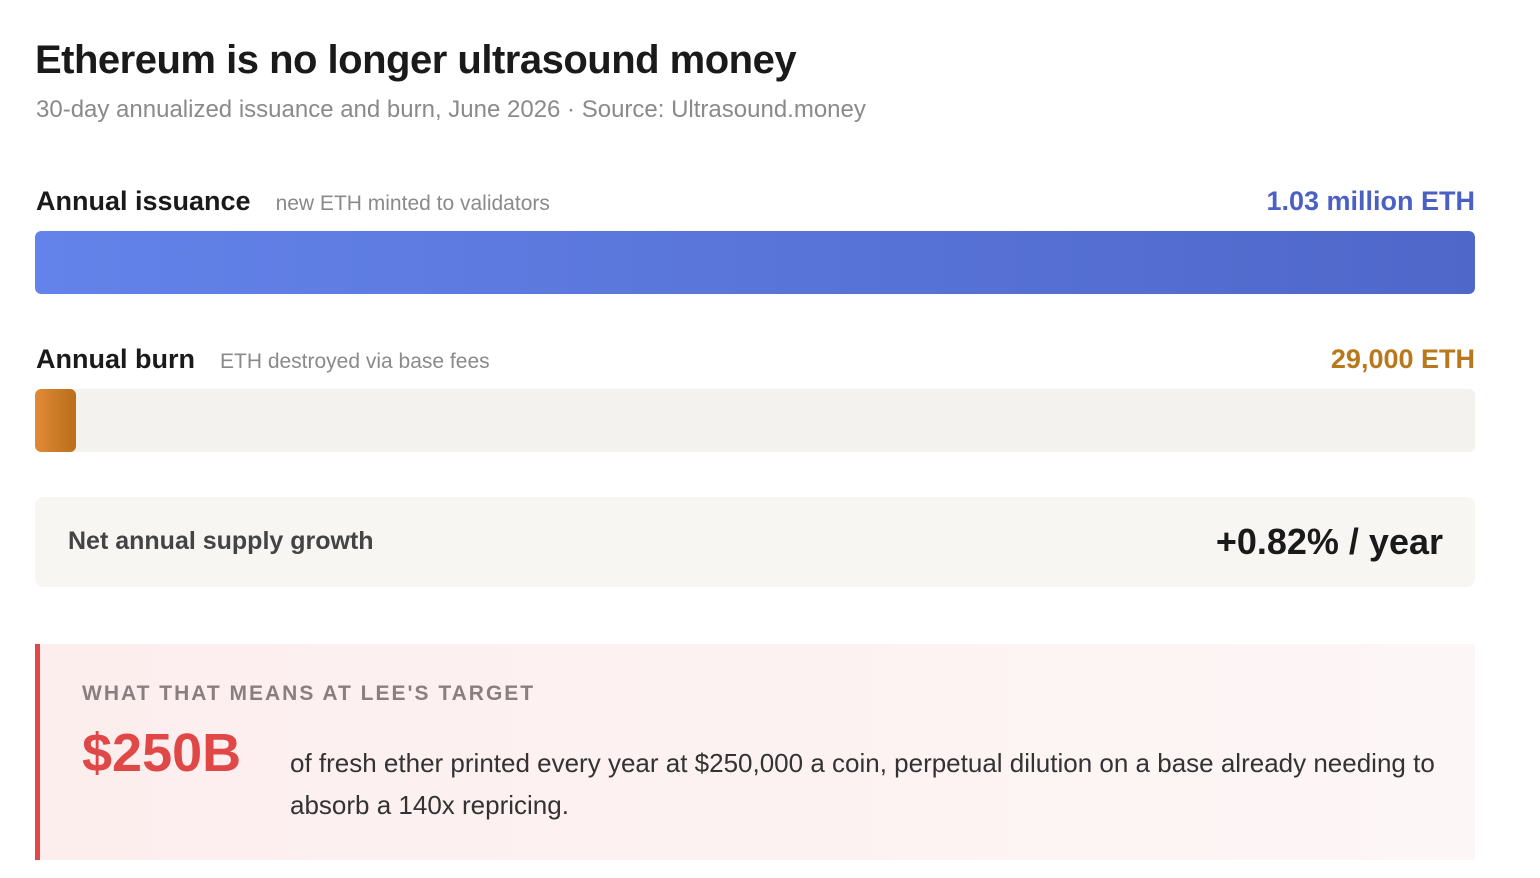 This screenshot has width=1540, height=878. What do you see at coordinates (1370, 201) in the screenshot?
I see `value-label: 1.03 million ETH` at bounding box center [1370, 201].